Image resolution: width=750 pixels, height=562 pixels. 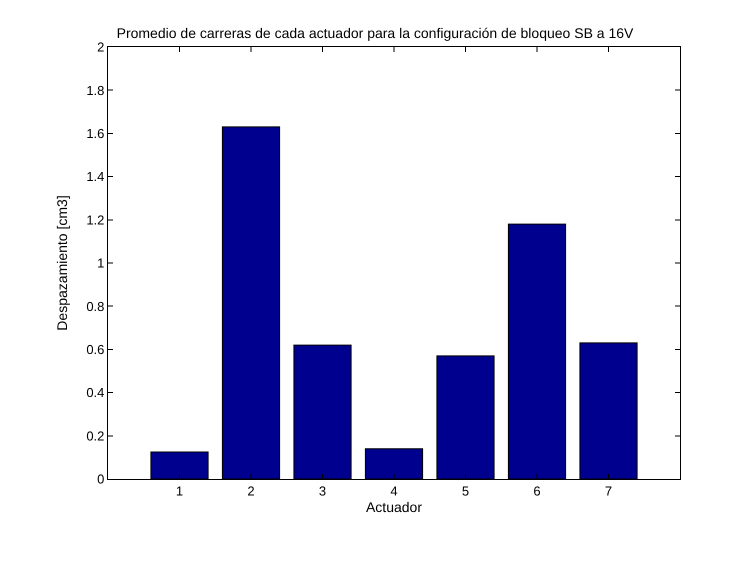 I want to click on x-tick-label: 1, so click(x=180, y=491).